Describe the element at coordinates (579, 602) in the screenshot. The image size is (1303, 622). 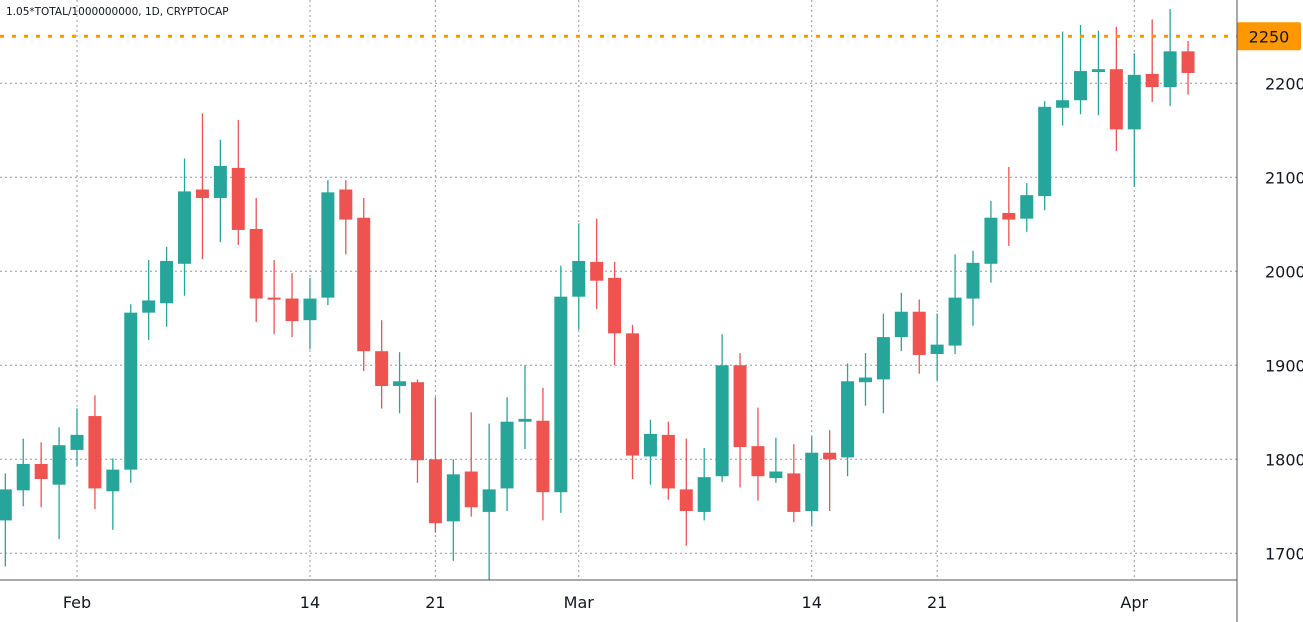
I see `x-tick-label: Mar` at that location.